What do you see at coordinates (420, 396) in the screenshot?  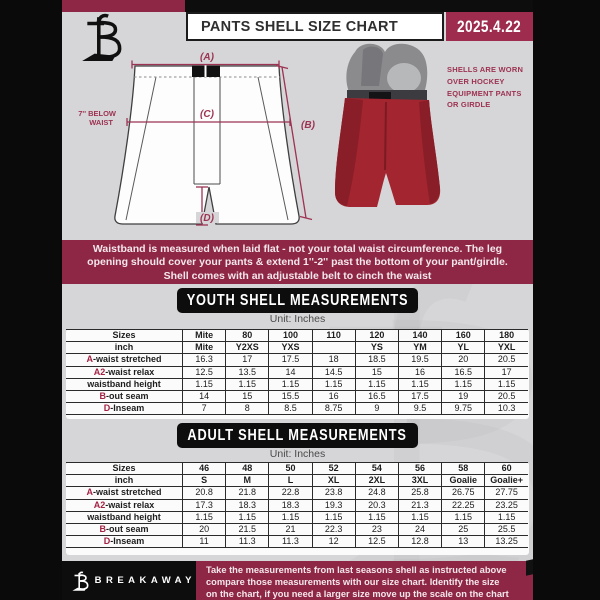 I see `cell: 17.5` at bounding box center [420, 396].